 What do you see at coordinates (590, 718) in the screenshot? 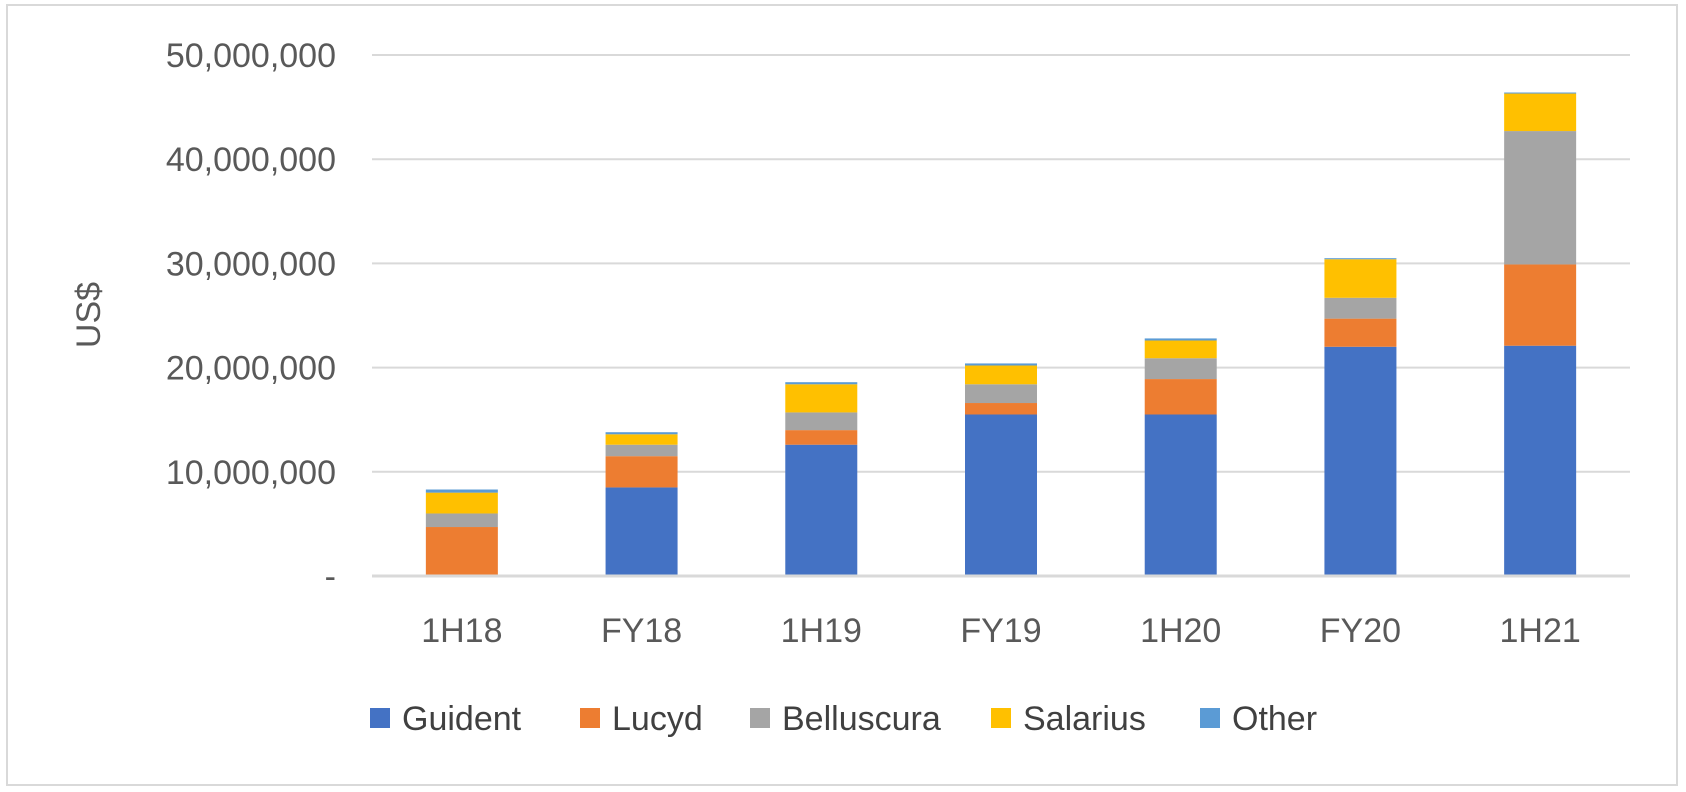
I see `legend-swatch-lucyd` at bounding box center [590, 718].